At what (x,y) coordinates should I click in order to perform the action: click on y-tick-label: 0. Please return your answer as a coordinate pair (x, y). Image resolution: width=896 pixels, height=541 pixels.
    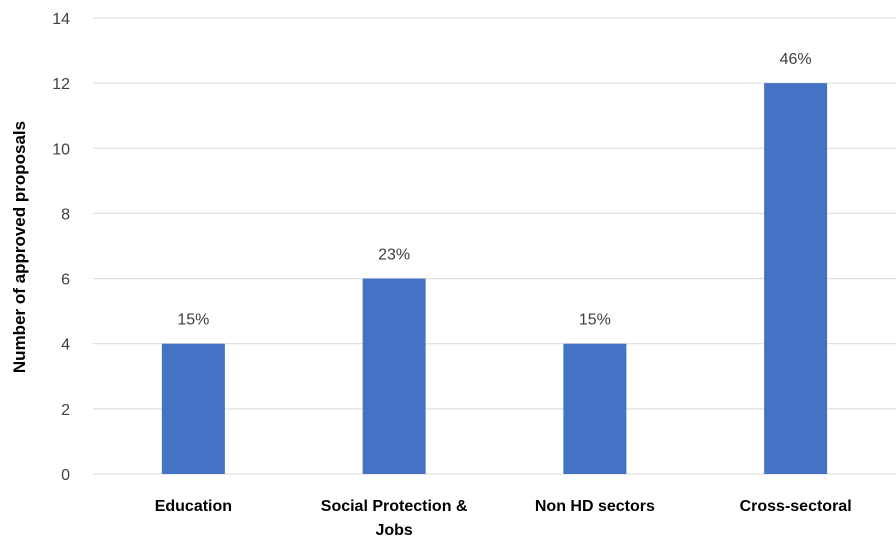
    Looking at the image, I should click on (65, 475).